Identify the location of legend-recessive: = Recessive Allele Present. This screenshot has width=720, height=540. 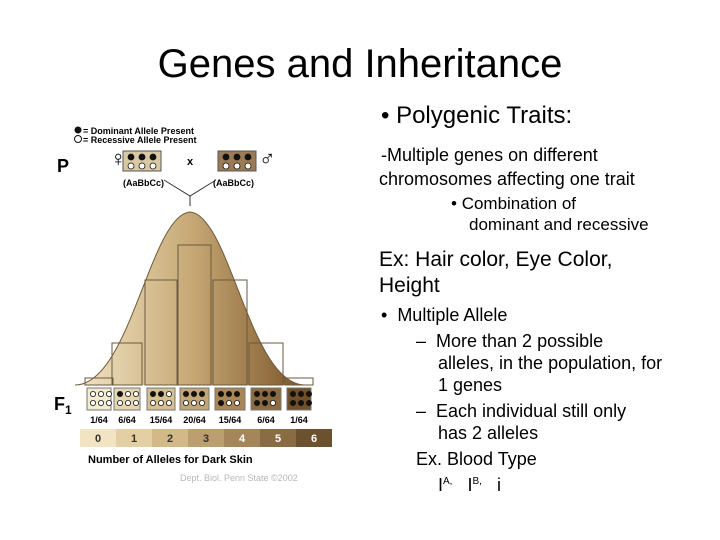
(140, 140).